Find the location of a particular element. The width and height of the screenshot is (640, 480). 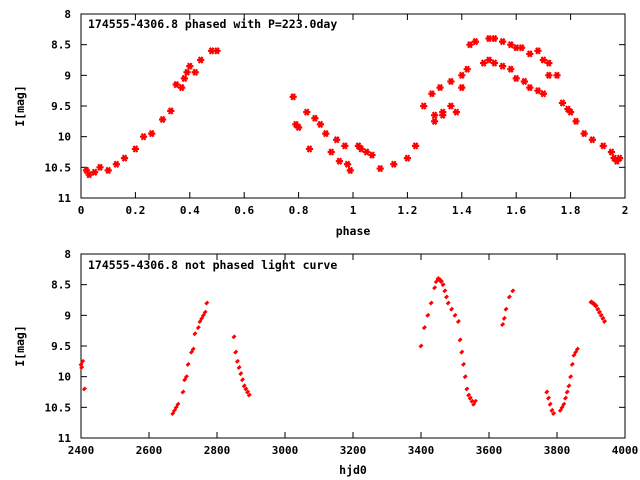

x-tick-label: 4000 is located at coordinates (625, 450).